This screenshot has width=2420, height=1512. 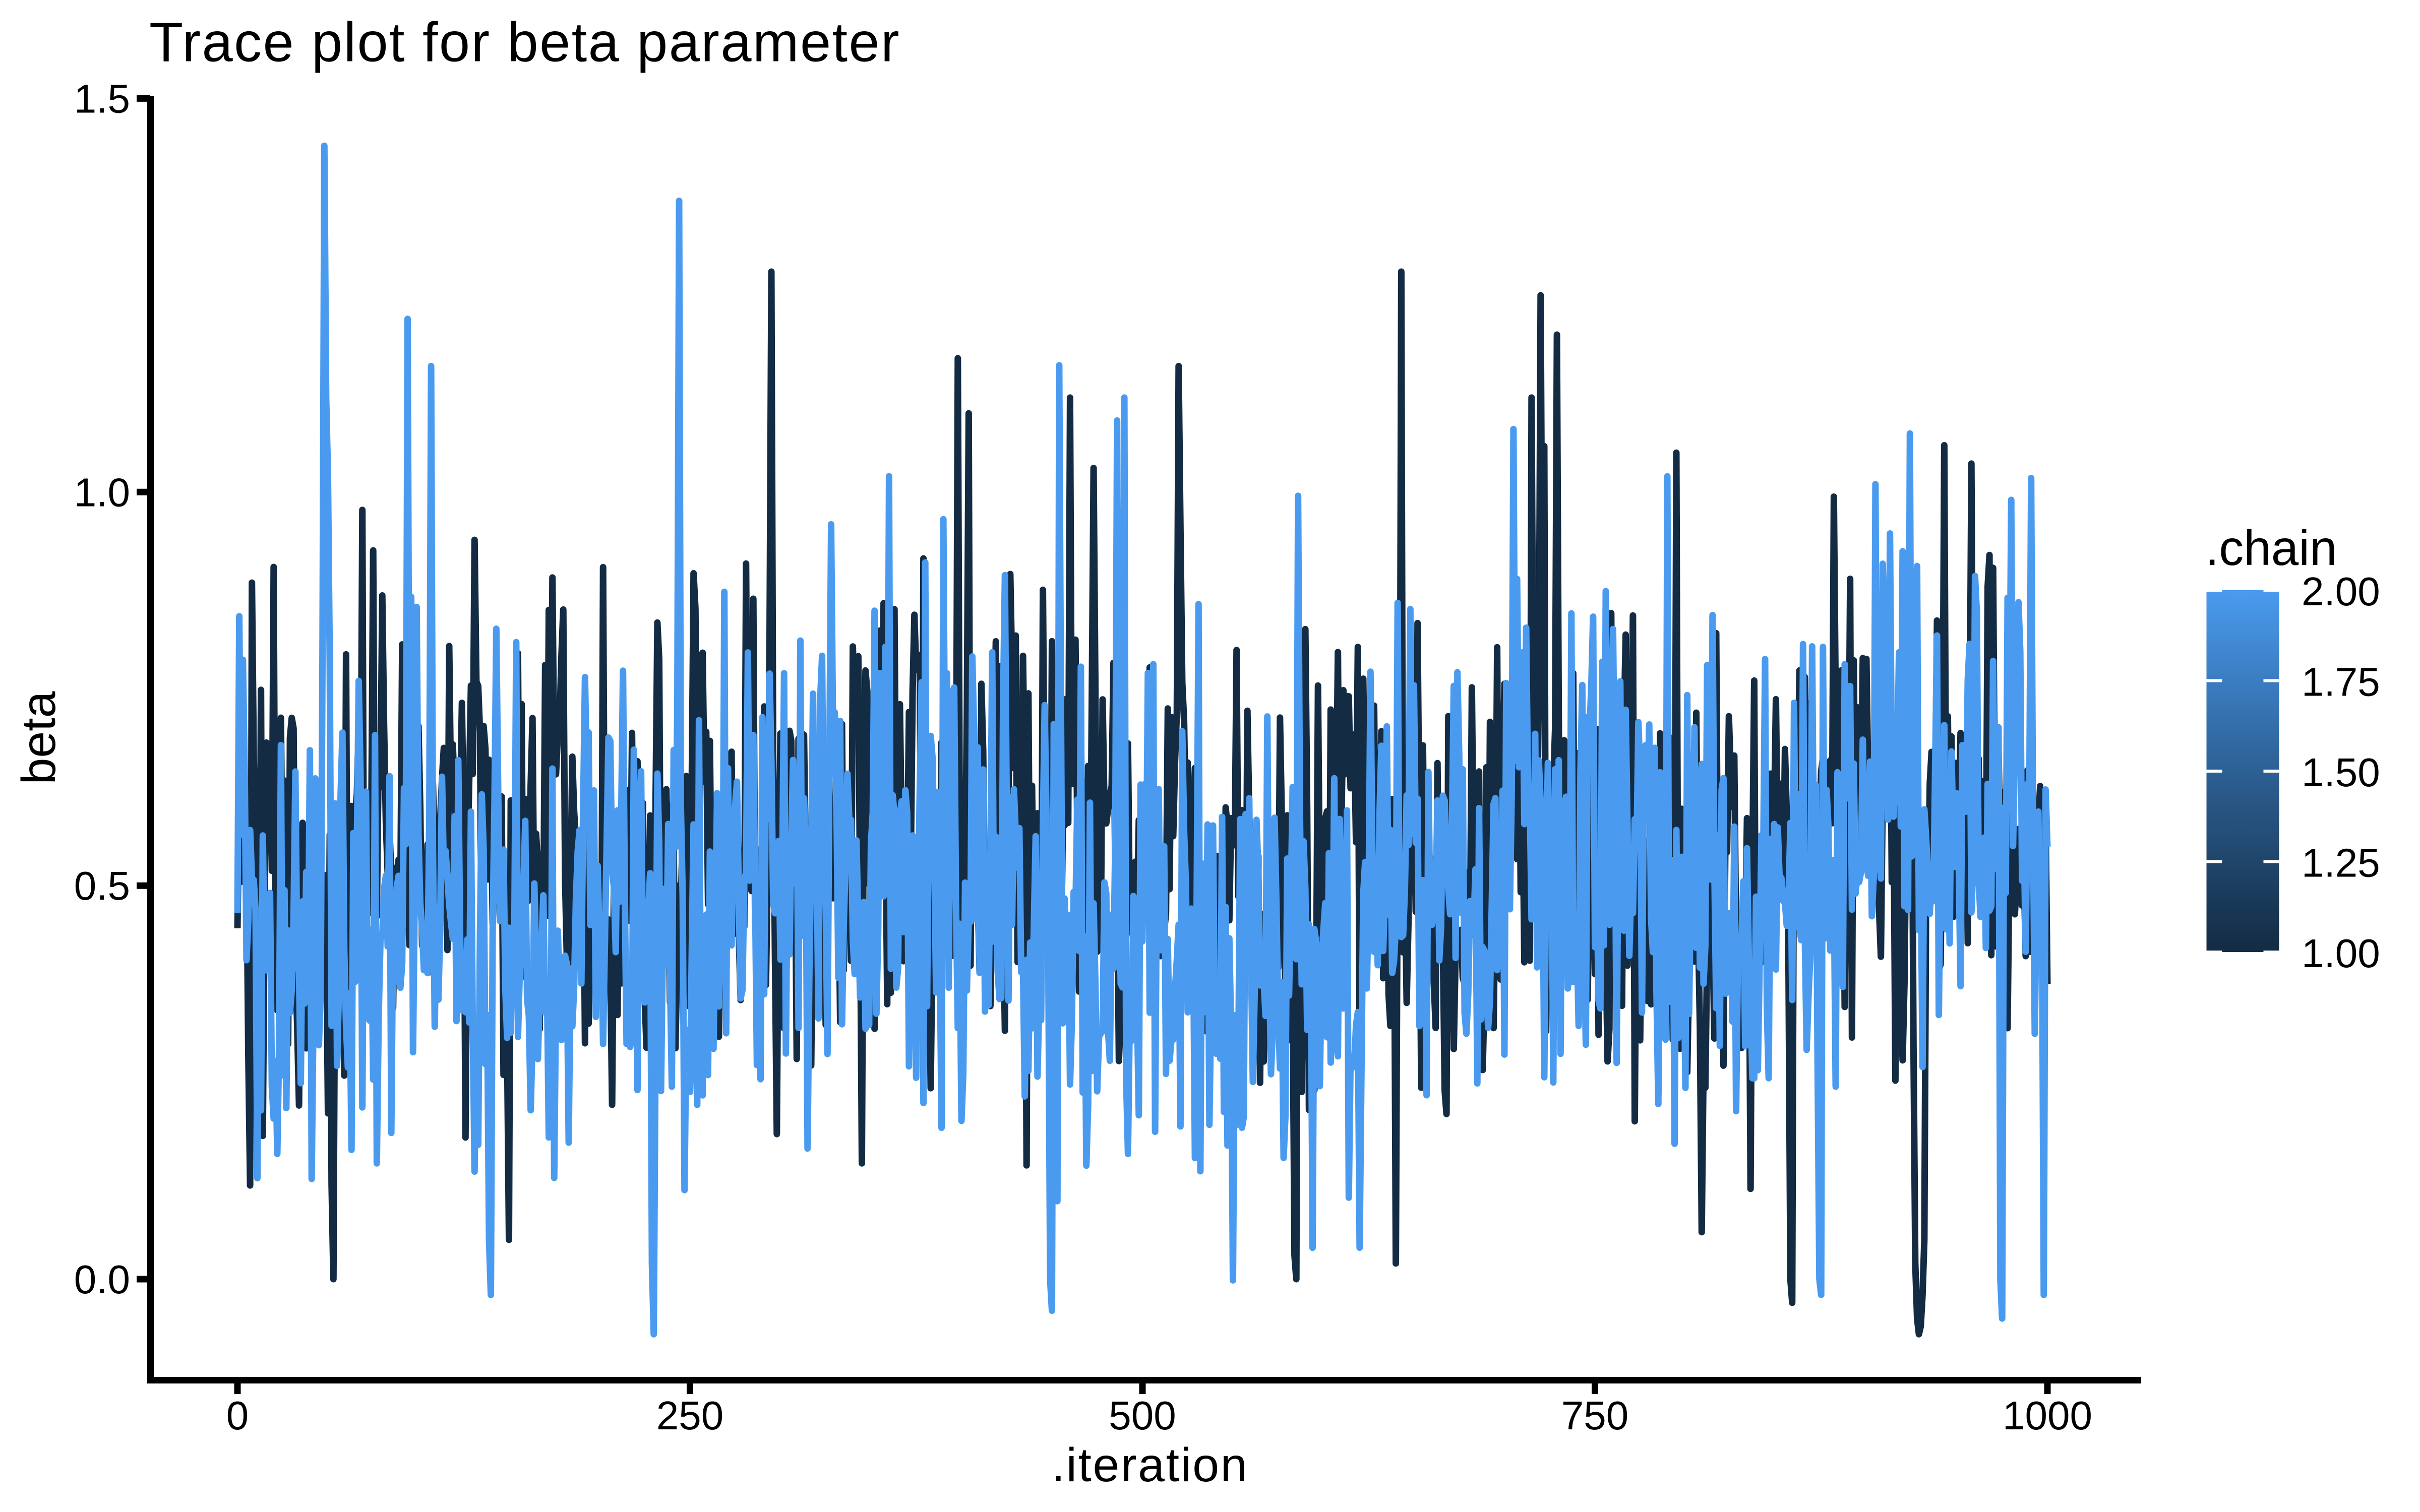 What do you see at coordinates (102, 99) in the screenshot?
I see `svg-text: 1.5` at bounding box center [102, 99].